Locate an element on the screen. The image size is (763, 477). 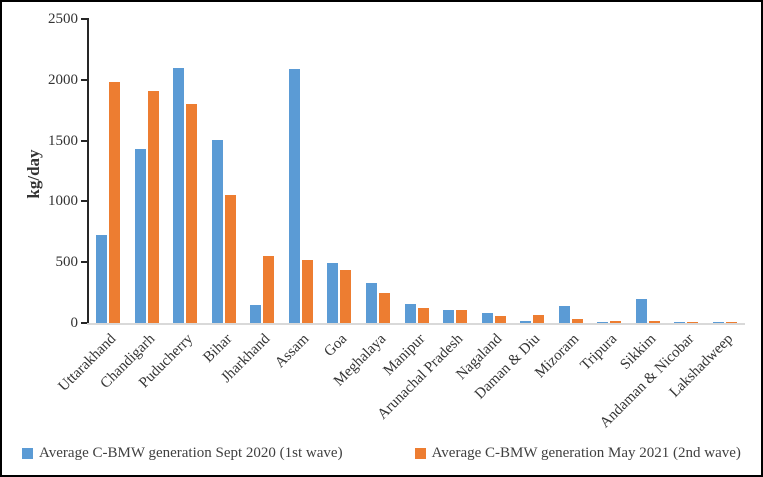
bar-group-jharkhand is located at coordinates (262, 171).